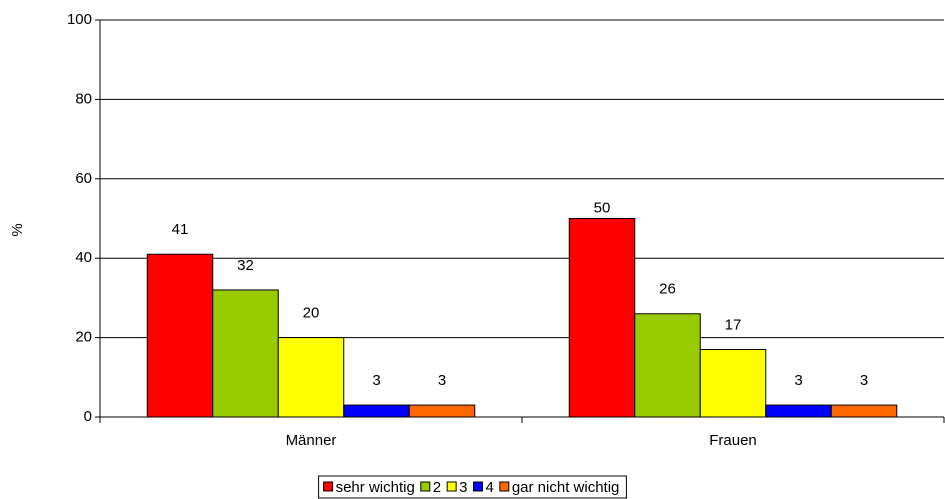 This screenshot has width=945, height=499. I want to click on y-tick-label: 60, so click(83, 178).